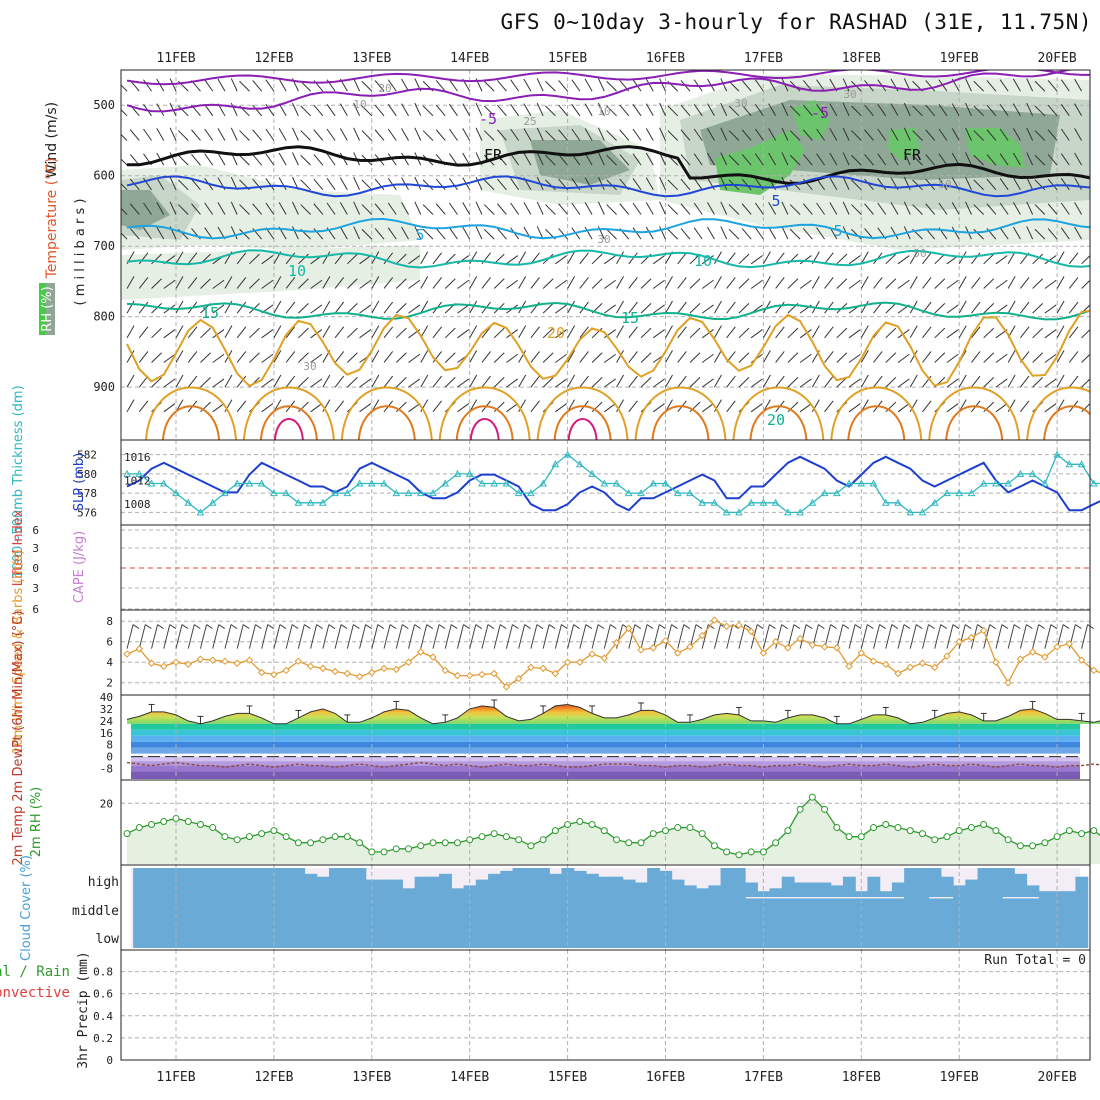 The height and width of the screenshot is (1100, 1100). Describe the element at coordinates (678, 936) in the screenshot. I see `cloud-cell-low` at that location.